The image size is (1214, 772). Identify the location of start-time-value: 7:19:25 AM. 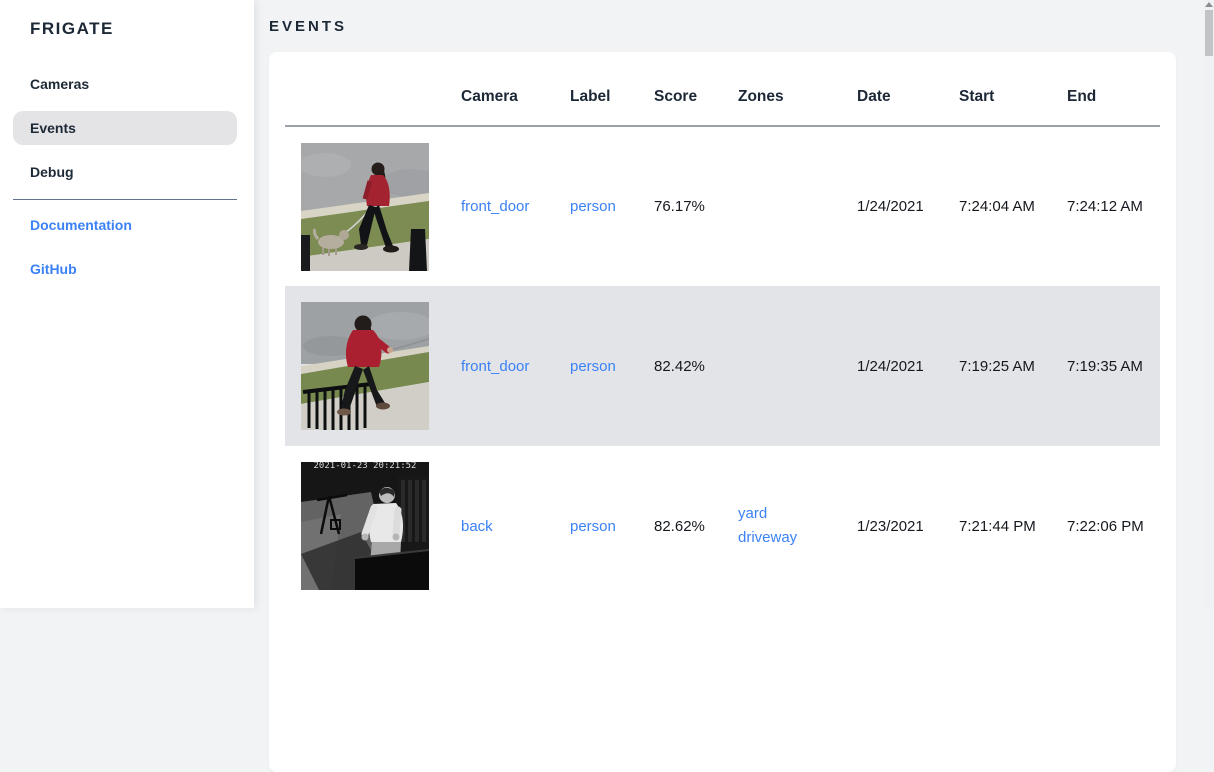
(997, 366).